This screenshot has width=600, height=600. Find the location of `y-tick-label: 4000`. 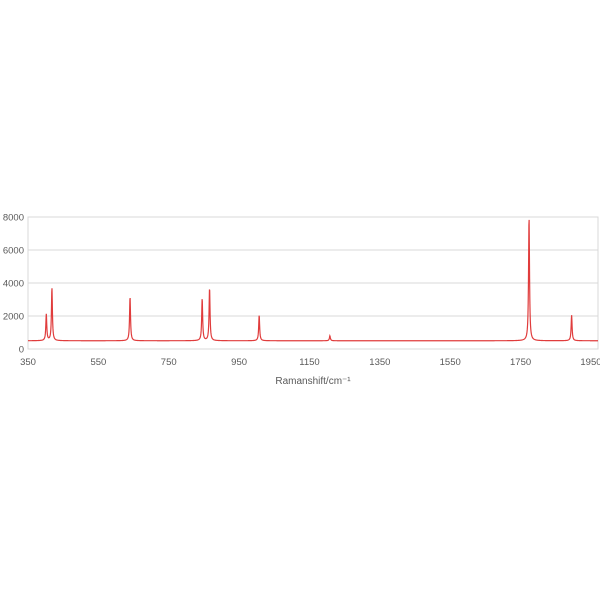

y-tick-label: 4000 is located at coordinates (13, 284).